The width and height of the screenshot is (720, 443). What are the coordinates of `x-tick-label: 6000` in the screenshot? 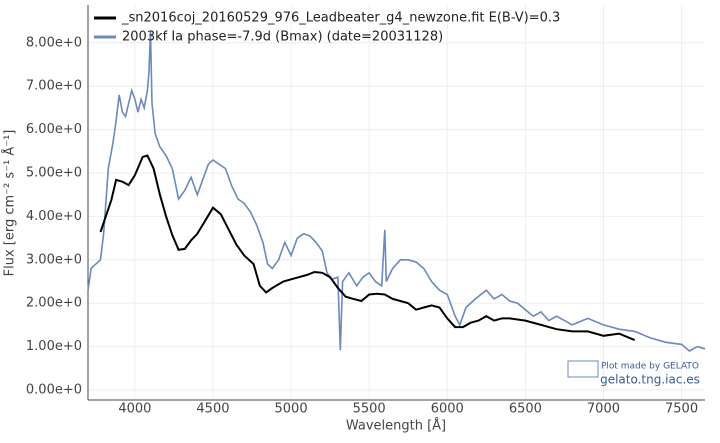 It's located at (447, 409).